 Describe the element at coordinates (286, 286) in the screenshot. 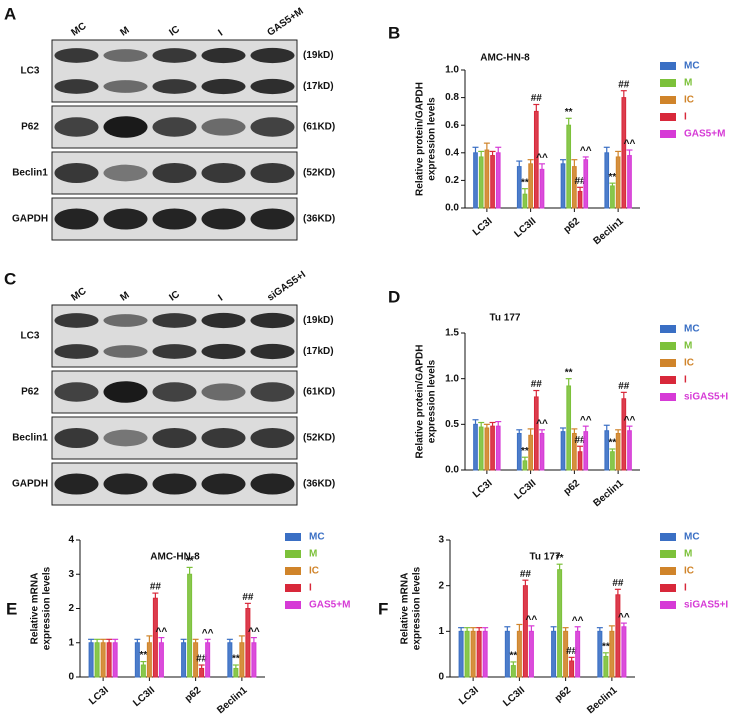

I see `lane-label: siGAS5+I` at that location.